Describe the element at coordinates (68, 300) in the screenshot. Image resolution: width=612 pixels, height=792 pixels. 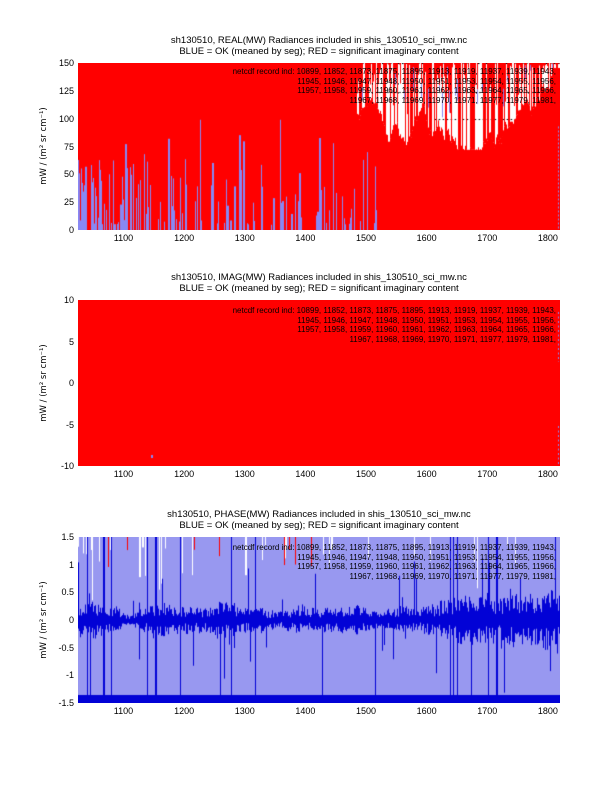
I see `y-tick-label: 10` at that location.